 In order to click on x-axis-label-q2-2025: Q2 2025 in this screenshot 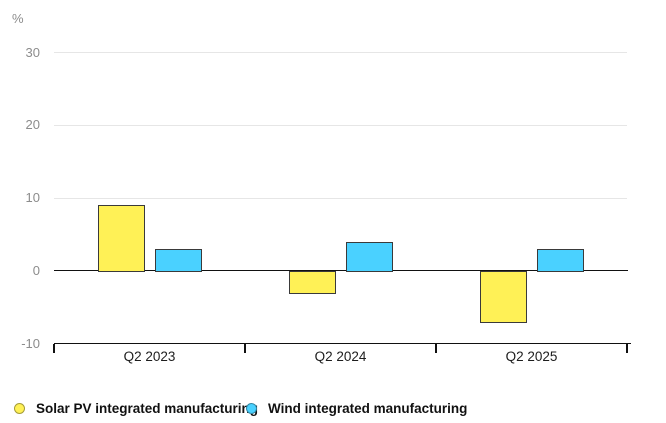, I will do `click(531, 356)`.